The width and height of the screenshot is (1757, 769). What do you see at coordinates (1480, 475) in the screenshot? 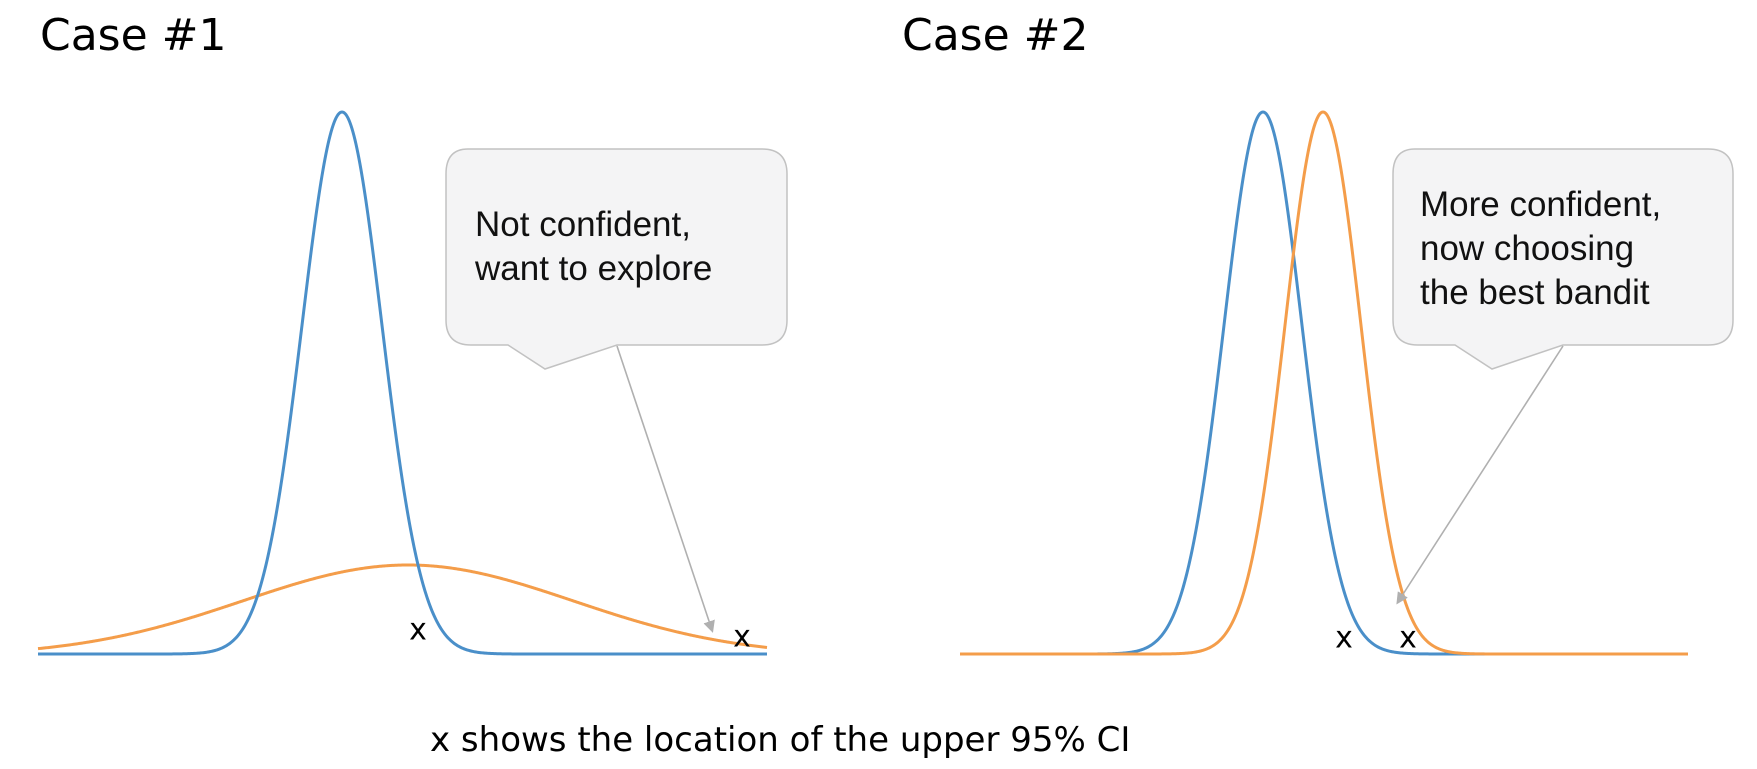
I see `case2-callout-pointer` at bounding box center [1480, 475].